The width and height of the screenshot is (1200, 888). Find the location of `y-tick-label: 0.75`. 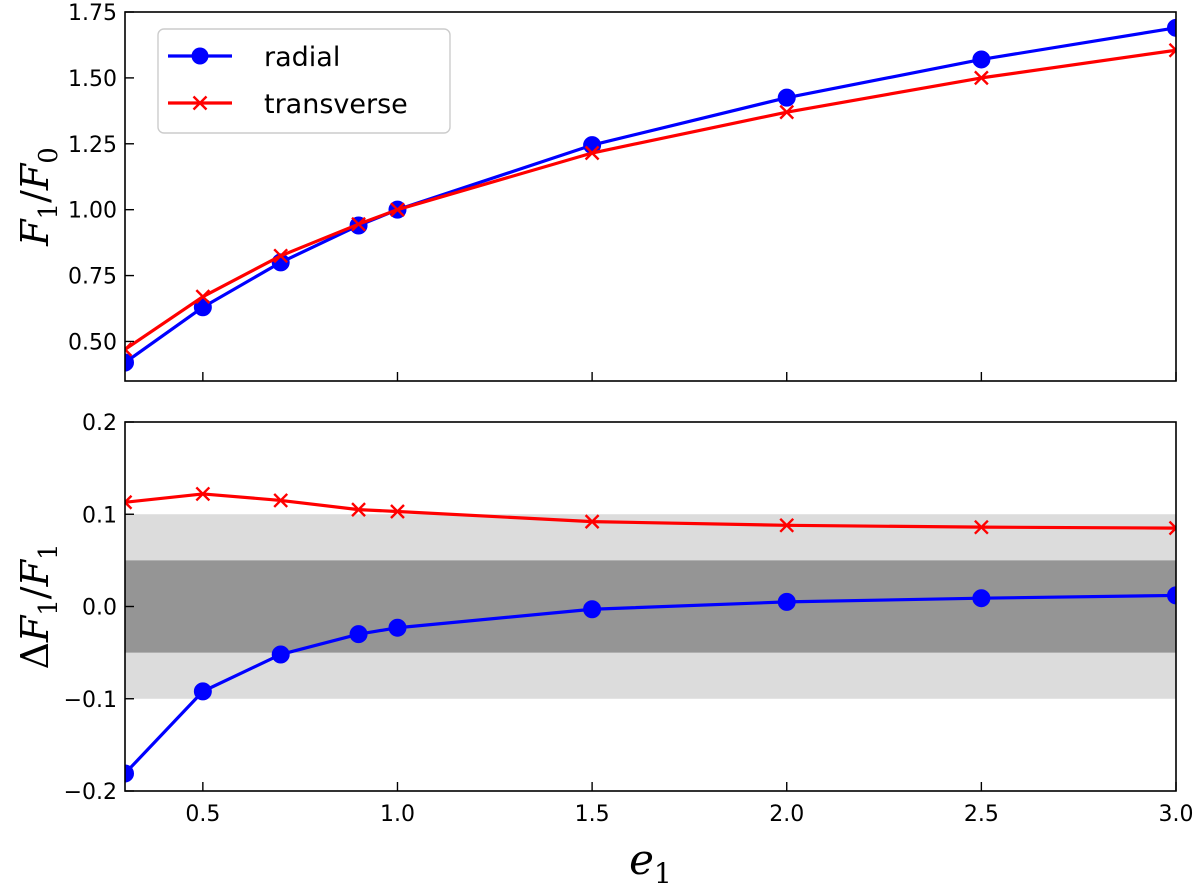

y-tick-label: 0.75 is located at coordinates (92, 277).